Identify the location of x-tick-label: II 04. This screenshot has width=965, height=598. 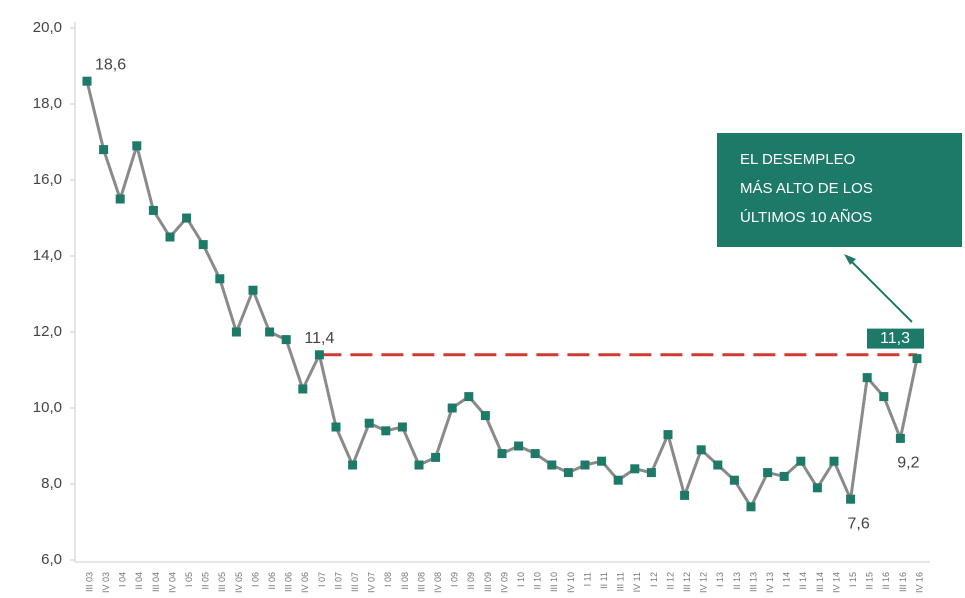
(139, 581).